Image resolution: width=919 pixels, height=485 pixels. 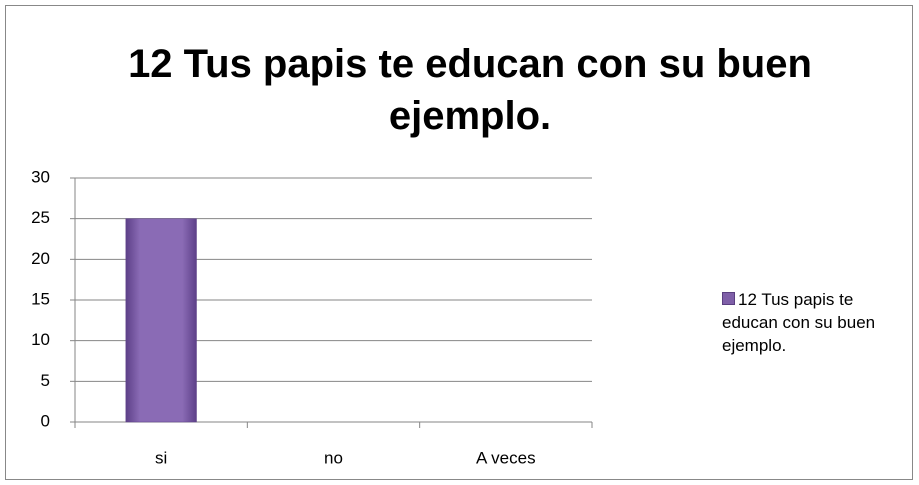 What do you see at coordinates (333, 457) in the screenshot?
I see `x-tick-label: no` at bounding box center [333, 457].